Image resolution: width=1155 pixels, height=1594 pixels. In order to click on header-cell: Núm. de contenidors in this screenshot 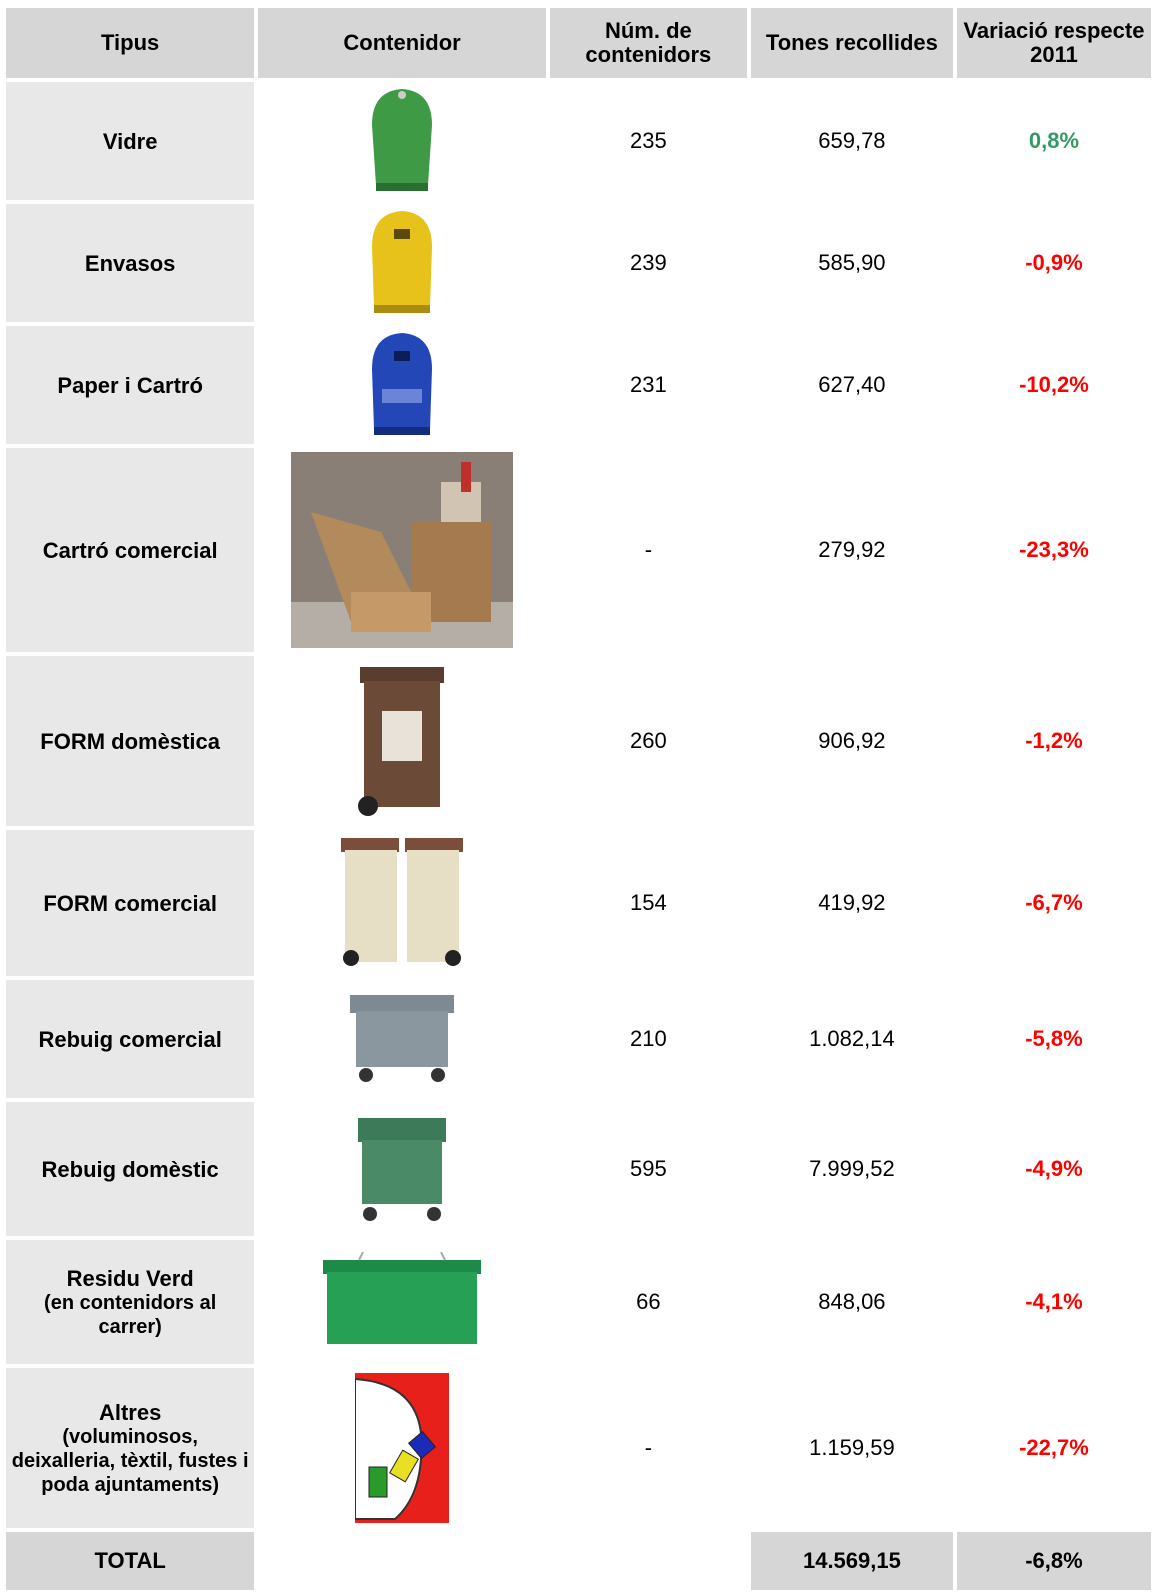, I will do `click(648, 43)`.